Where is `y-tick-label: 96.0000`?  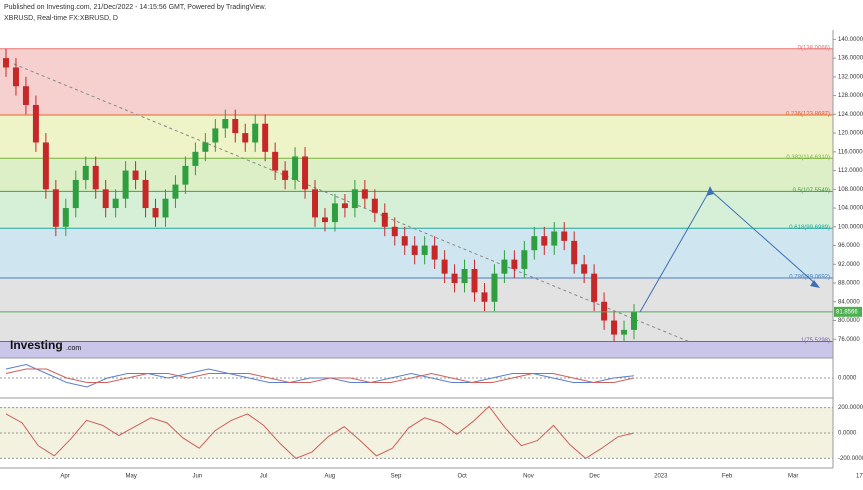 y-tick-label: 96.0000 is located at coordinates (849, 246).